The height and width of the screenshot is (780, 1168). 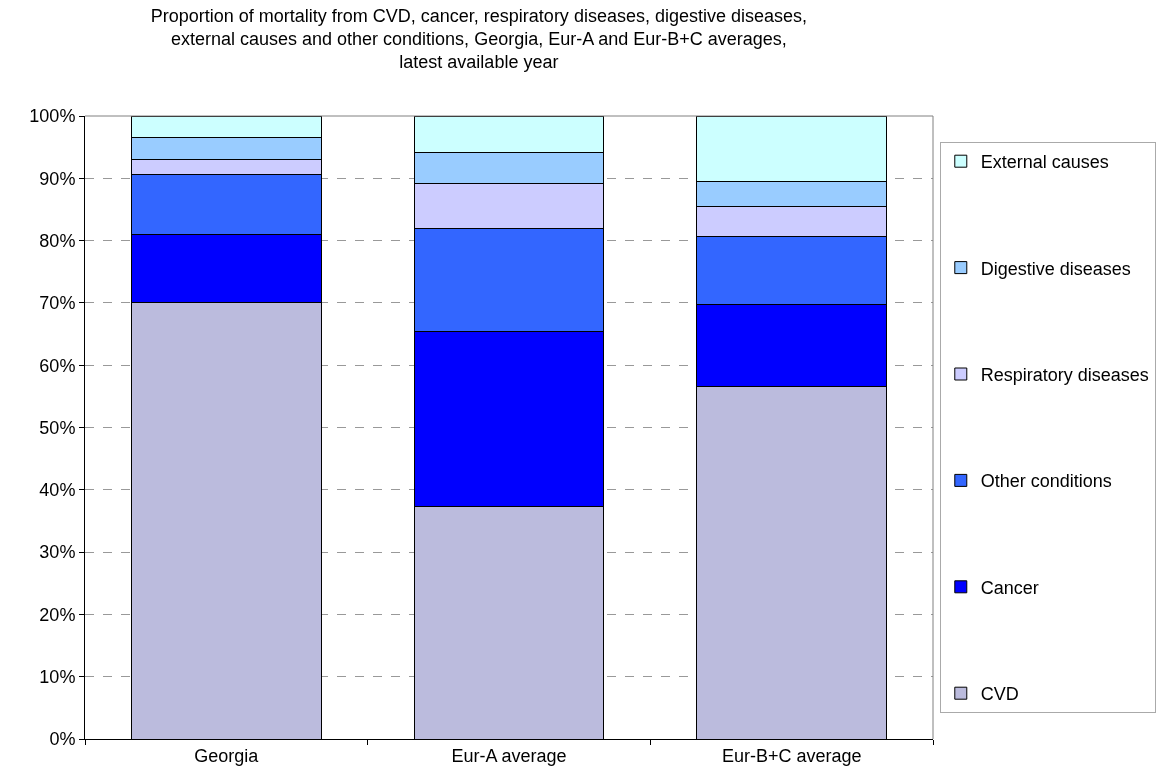 I want to click on y-tick-label: 10%, so click(x=57, y=677).